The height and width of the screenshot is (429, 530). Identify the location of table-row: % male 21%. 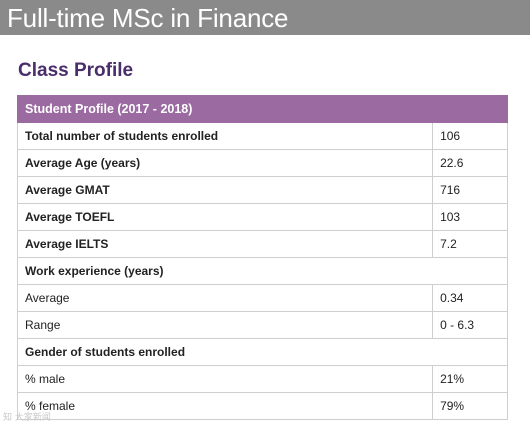
(262, 379).